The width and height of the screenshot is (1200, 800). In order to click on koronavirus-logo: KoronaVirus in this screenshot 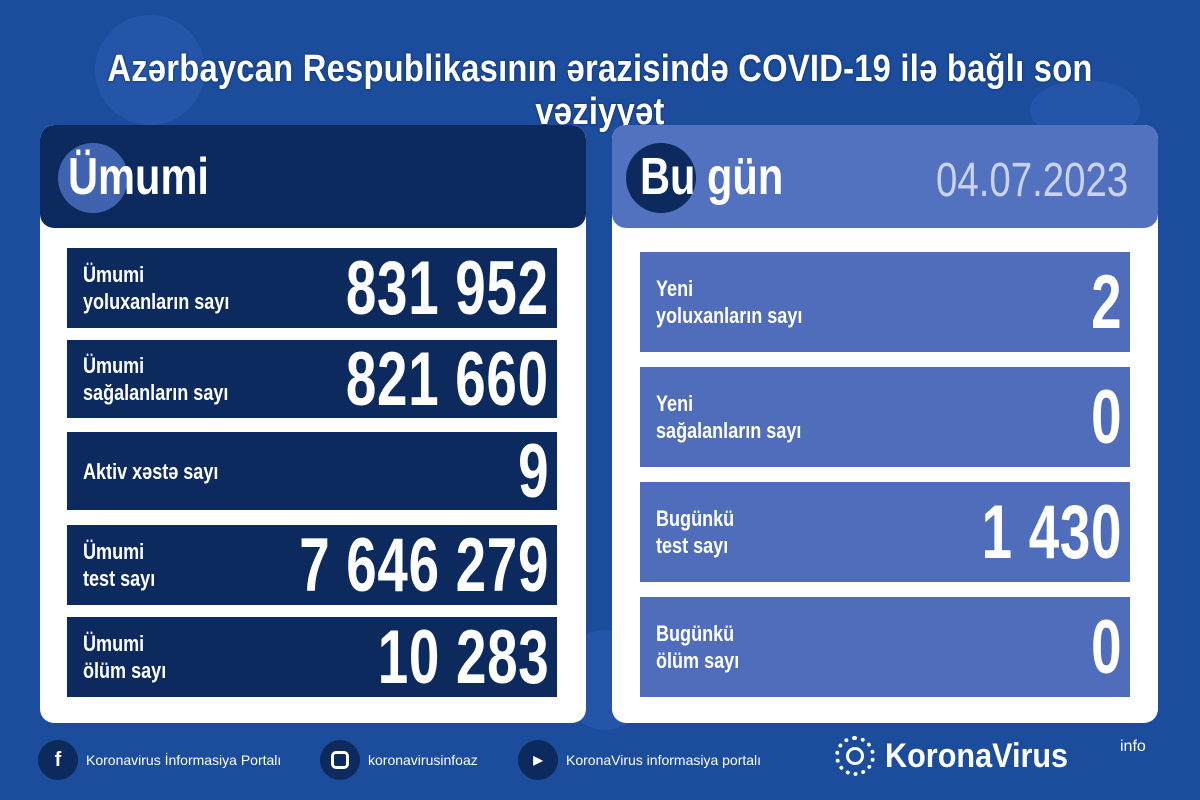, I will do `click(961, 756)`.